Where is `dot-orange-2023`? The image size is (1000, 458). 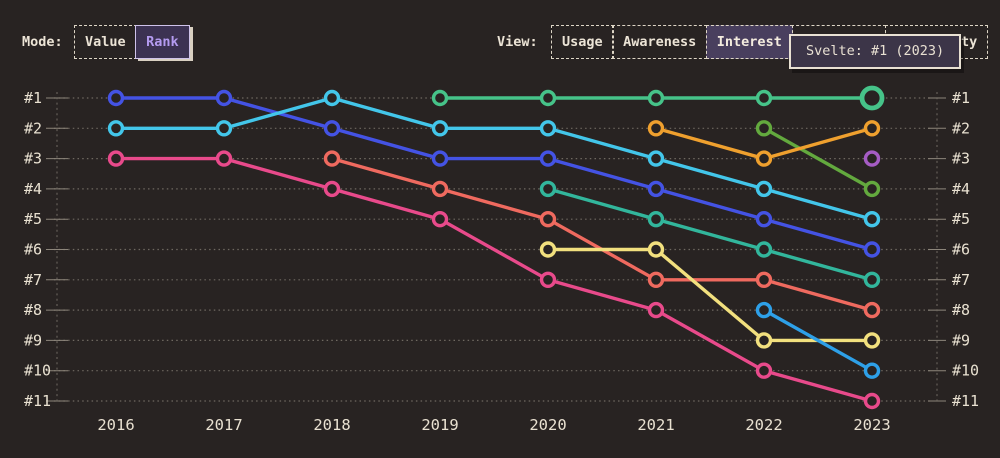 dot-orange-2023 is located at coordinates (872, 128).